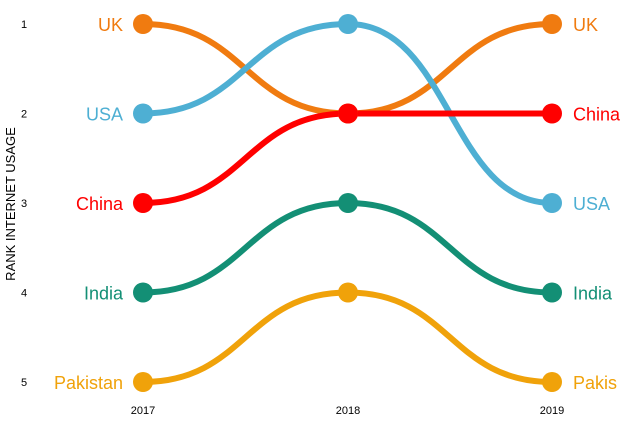 This screenshot has width=627, height=423. I want to click on y-tick-label: 3, so click(24, 204).